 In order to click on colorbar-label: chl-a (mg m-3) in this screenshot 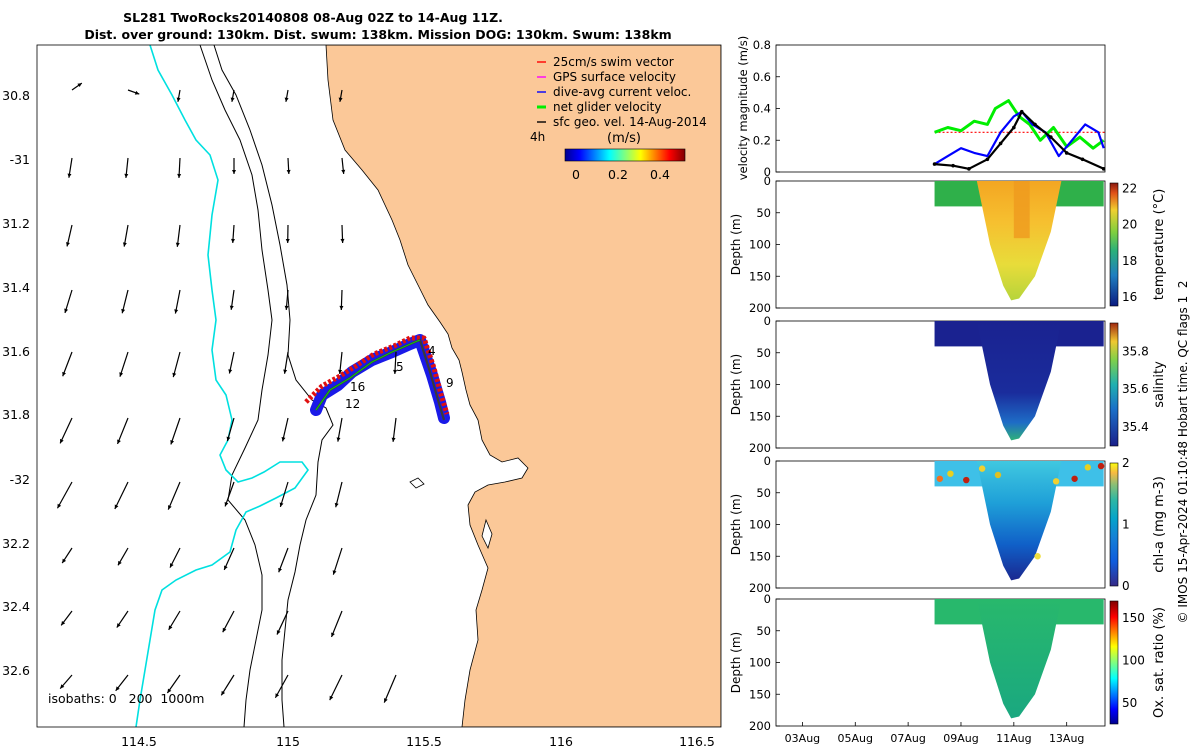, I will do `click(1159, 524)`.